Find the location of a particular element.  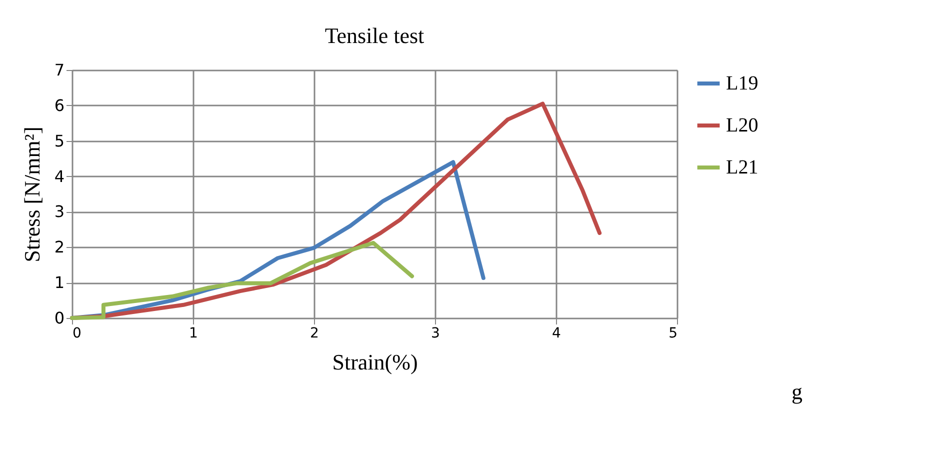

y-tick-label: 5 is located at coordinates (59, 140).